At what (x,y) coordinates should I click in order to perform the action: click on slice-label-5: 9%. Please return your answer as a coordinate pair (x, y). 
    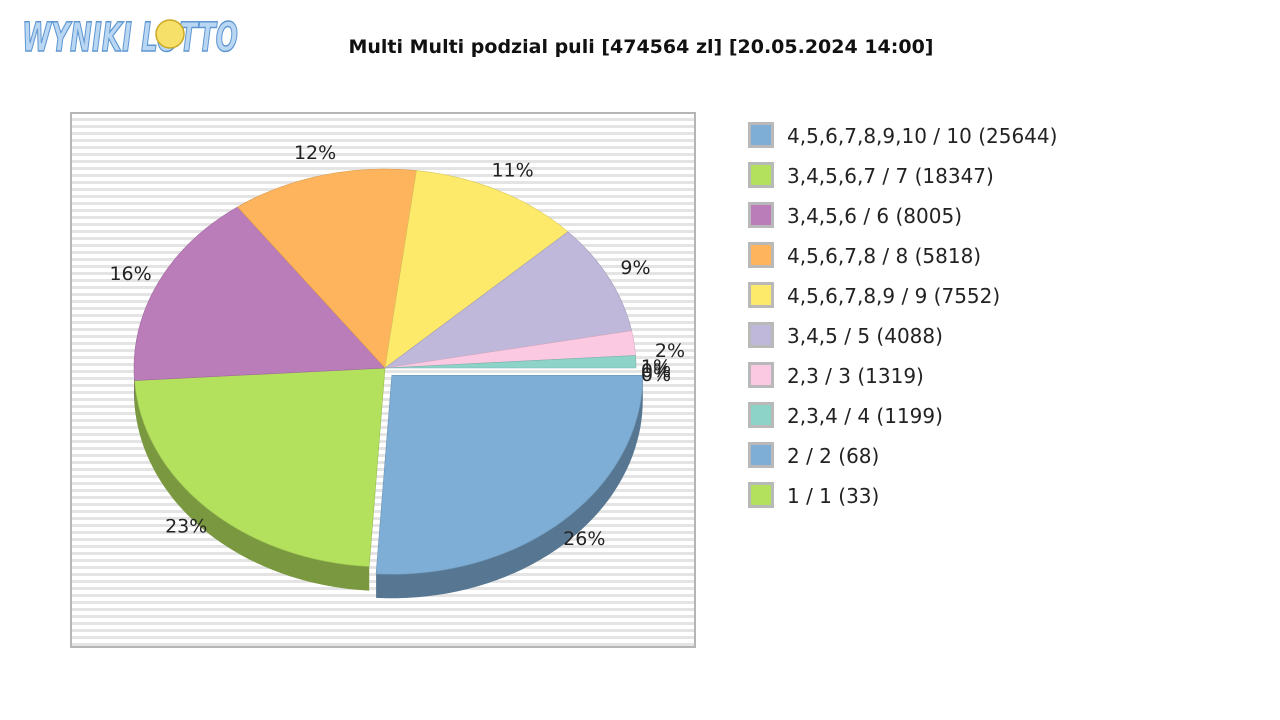
    Looking at the image, I should click on (635, 268).